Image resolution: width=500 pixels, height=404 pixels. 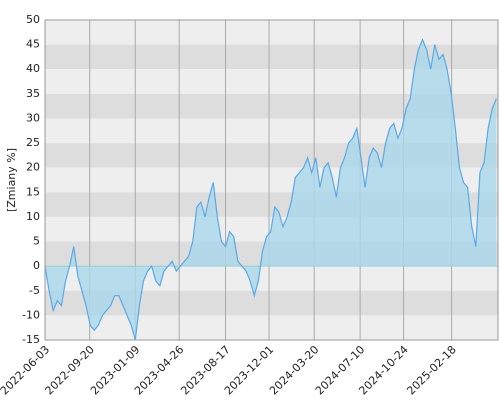 I want to click on y-tick-label: 30, so click(x=33, y=117).